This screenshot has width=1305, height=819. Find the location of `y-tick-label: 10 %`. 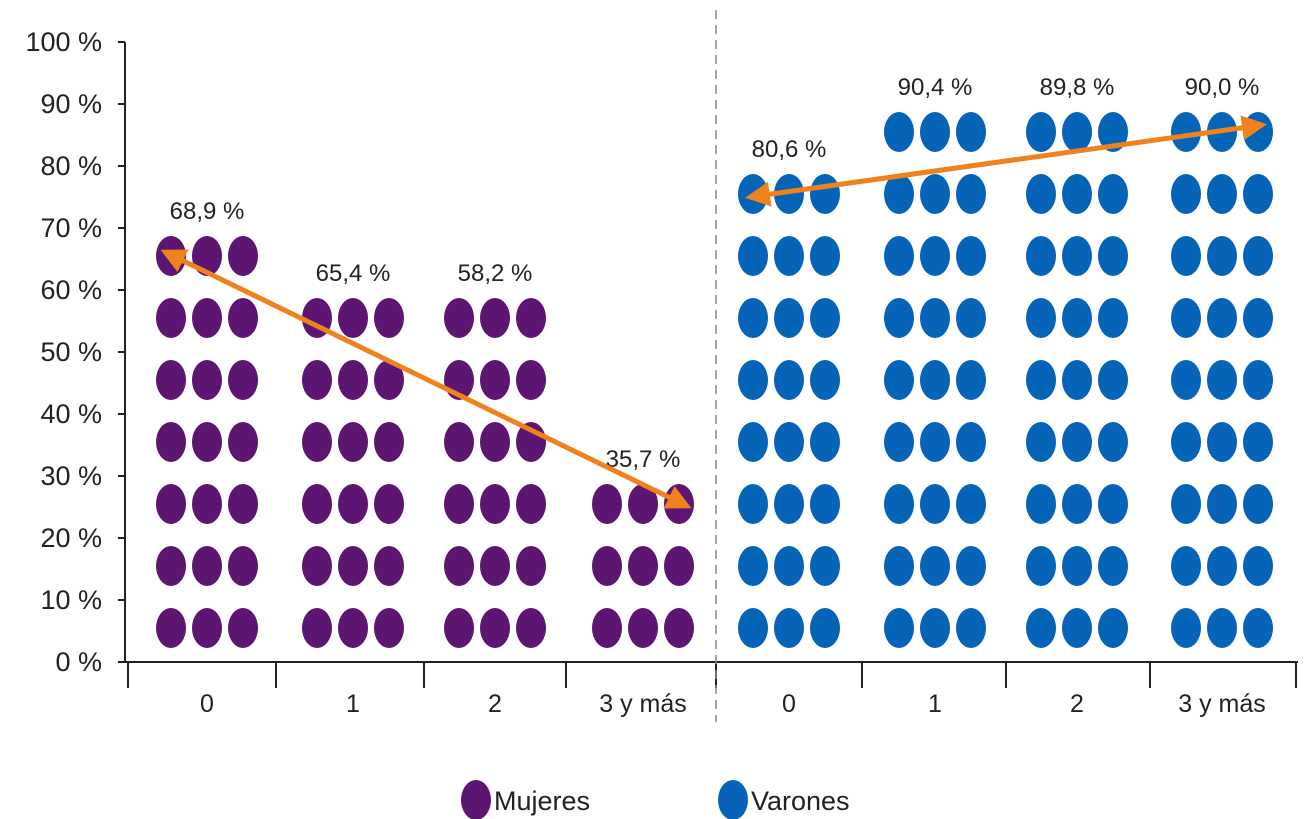

y-tick-label: 10 % is located at coordinates (71, 600).